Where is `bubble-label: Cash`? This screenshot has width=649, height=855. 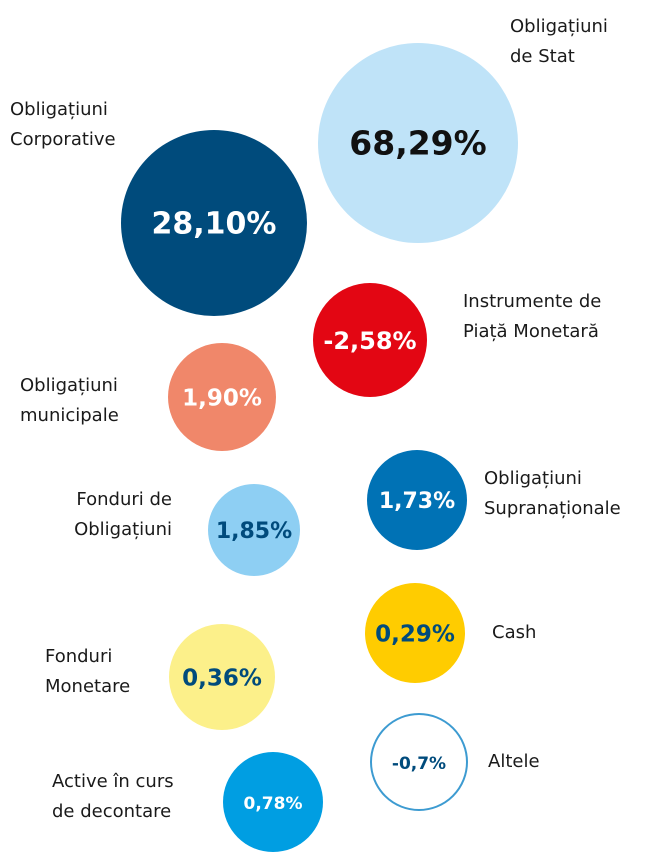
bubble-label: Cash is located at coordinates (514, 632).